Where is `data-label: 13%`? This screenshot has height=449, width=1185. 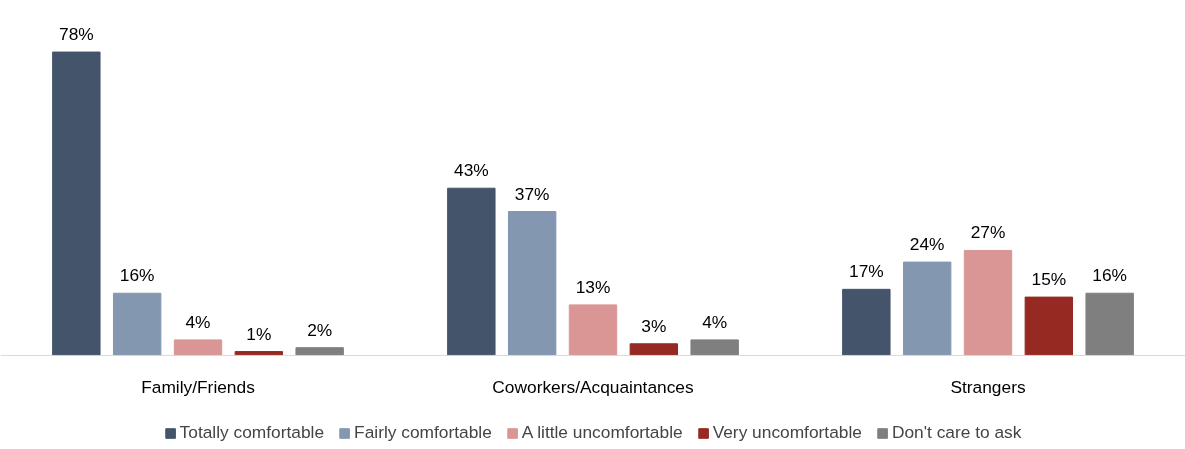
data-label: 13% is located at coordinates (593, 286).